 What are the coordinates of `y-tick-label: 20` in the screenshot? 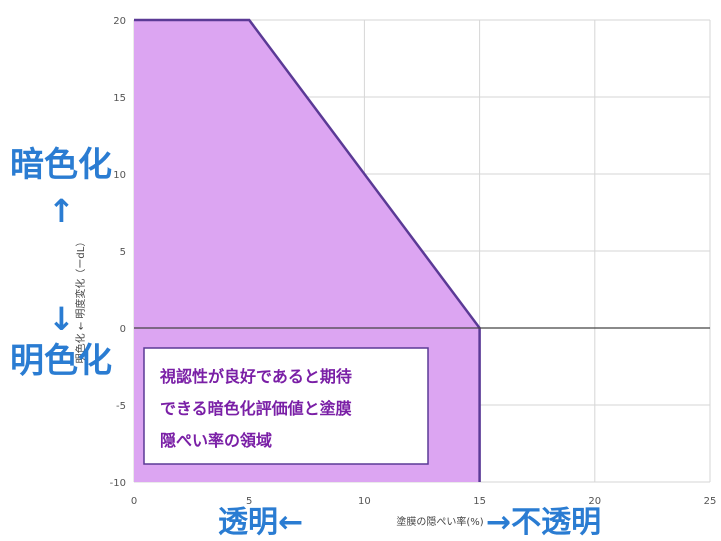 It's located at (119, 21).